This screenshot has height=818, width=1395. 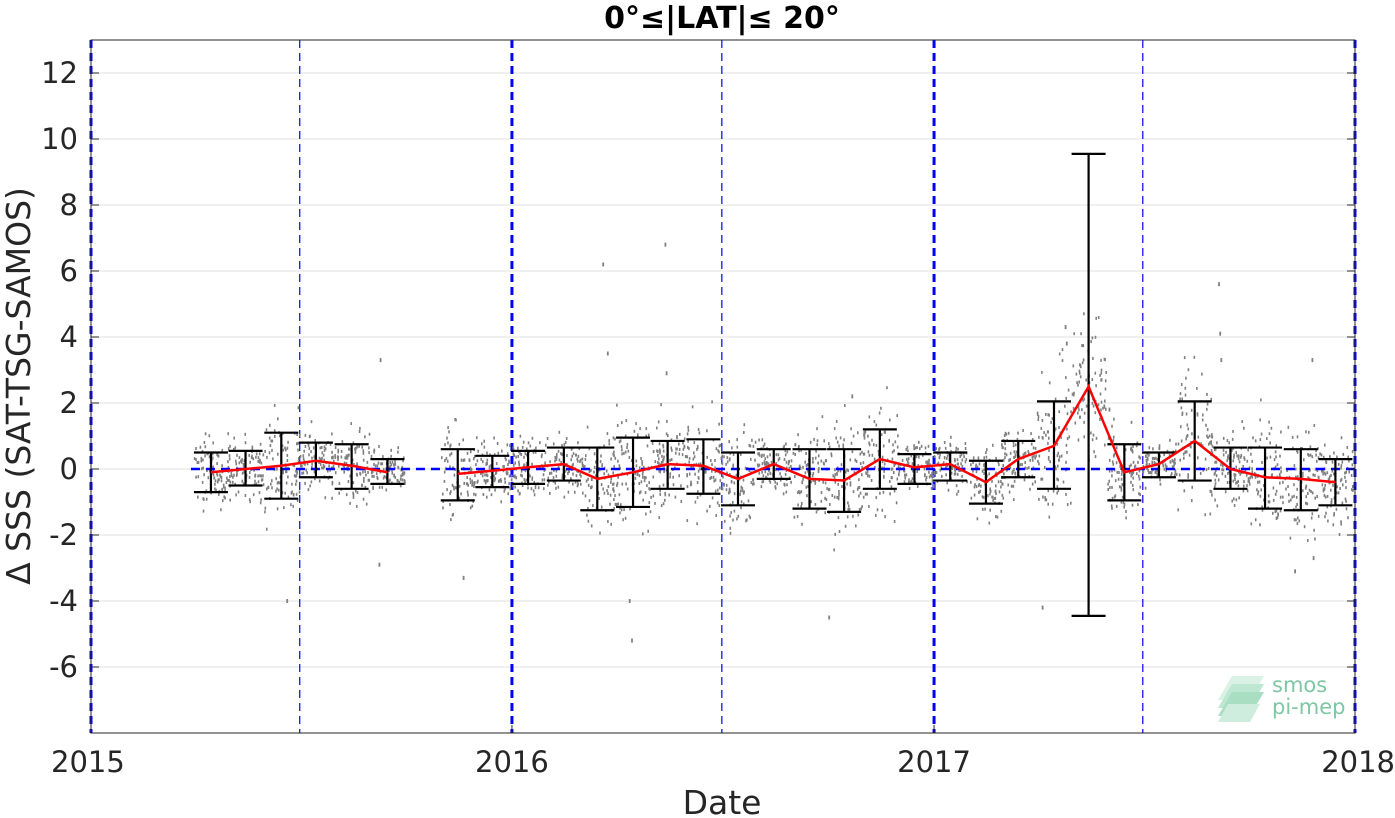 What do you see at coordinates (69, 469) in the screenshot?
I see `y-tick-label: 0` at bounding box center [69, 469].